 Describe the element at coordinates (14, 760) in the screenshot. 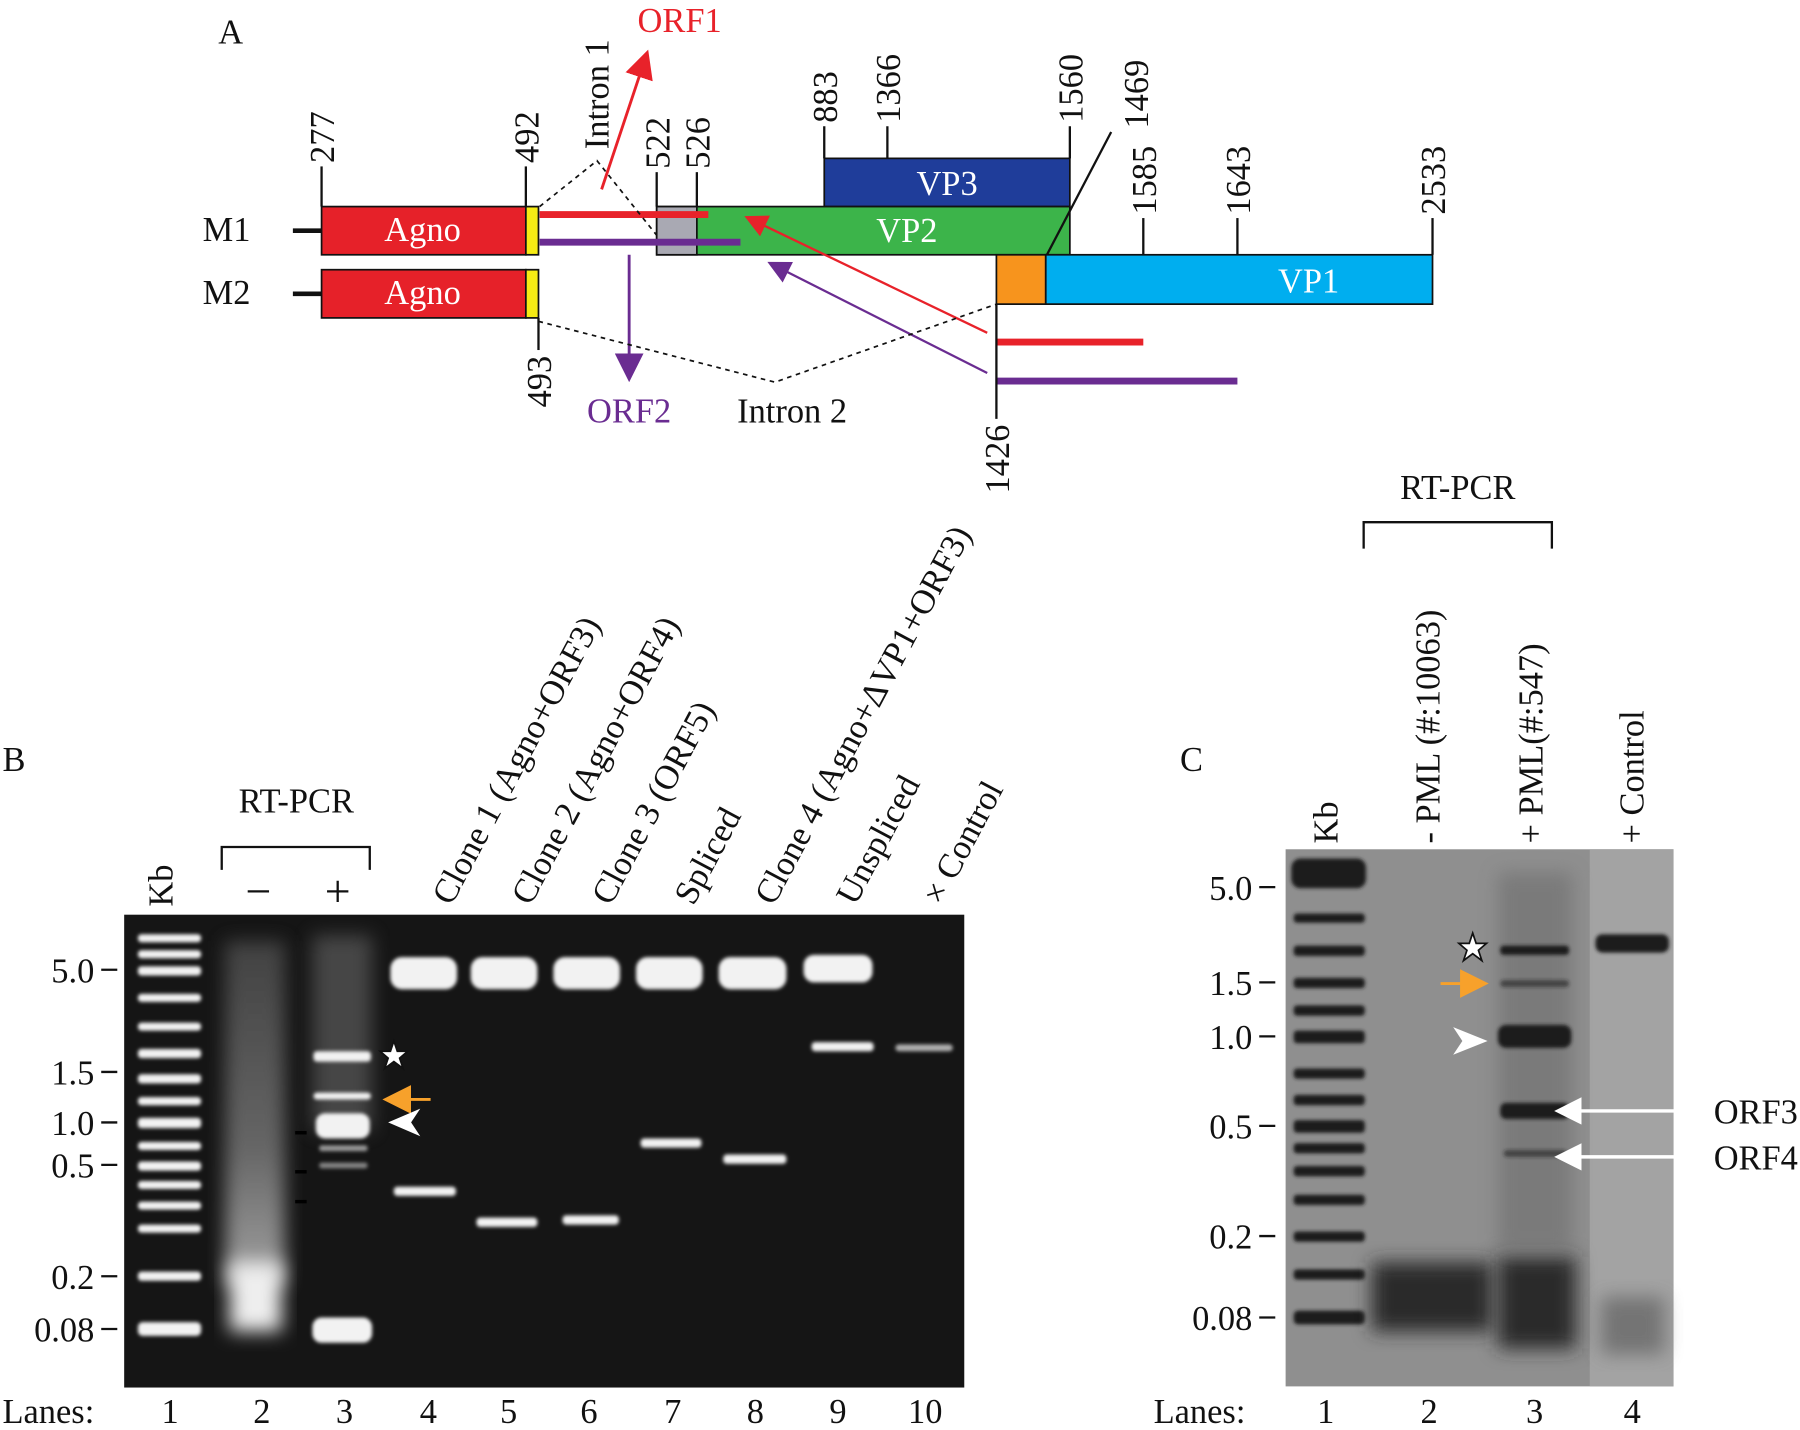

I see `panel-label: B` at that location.